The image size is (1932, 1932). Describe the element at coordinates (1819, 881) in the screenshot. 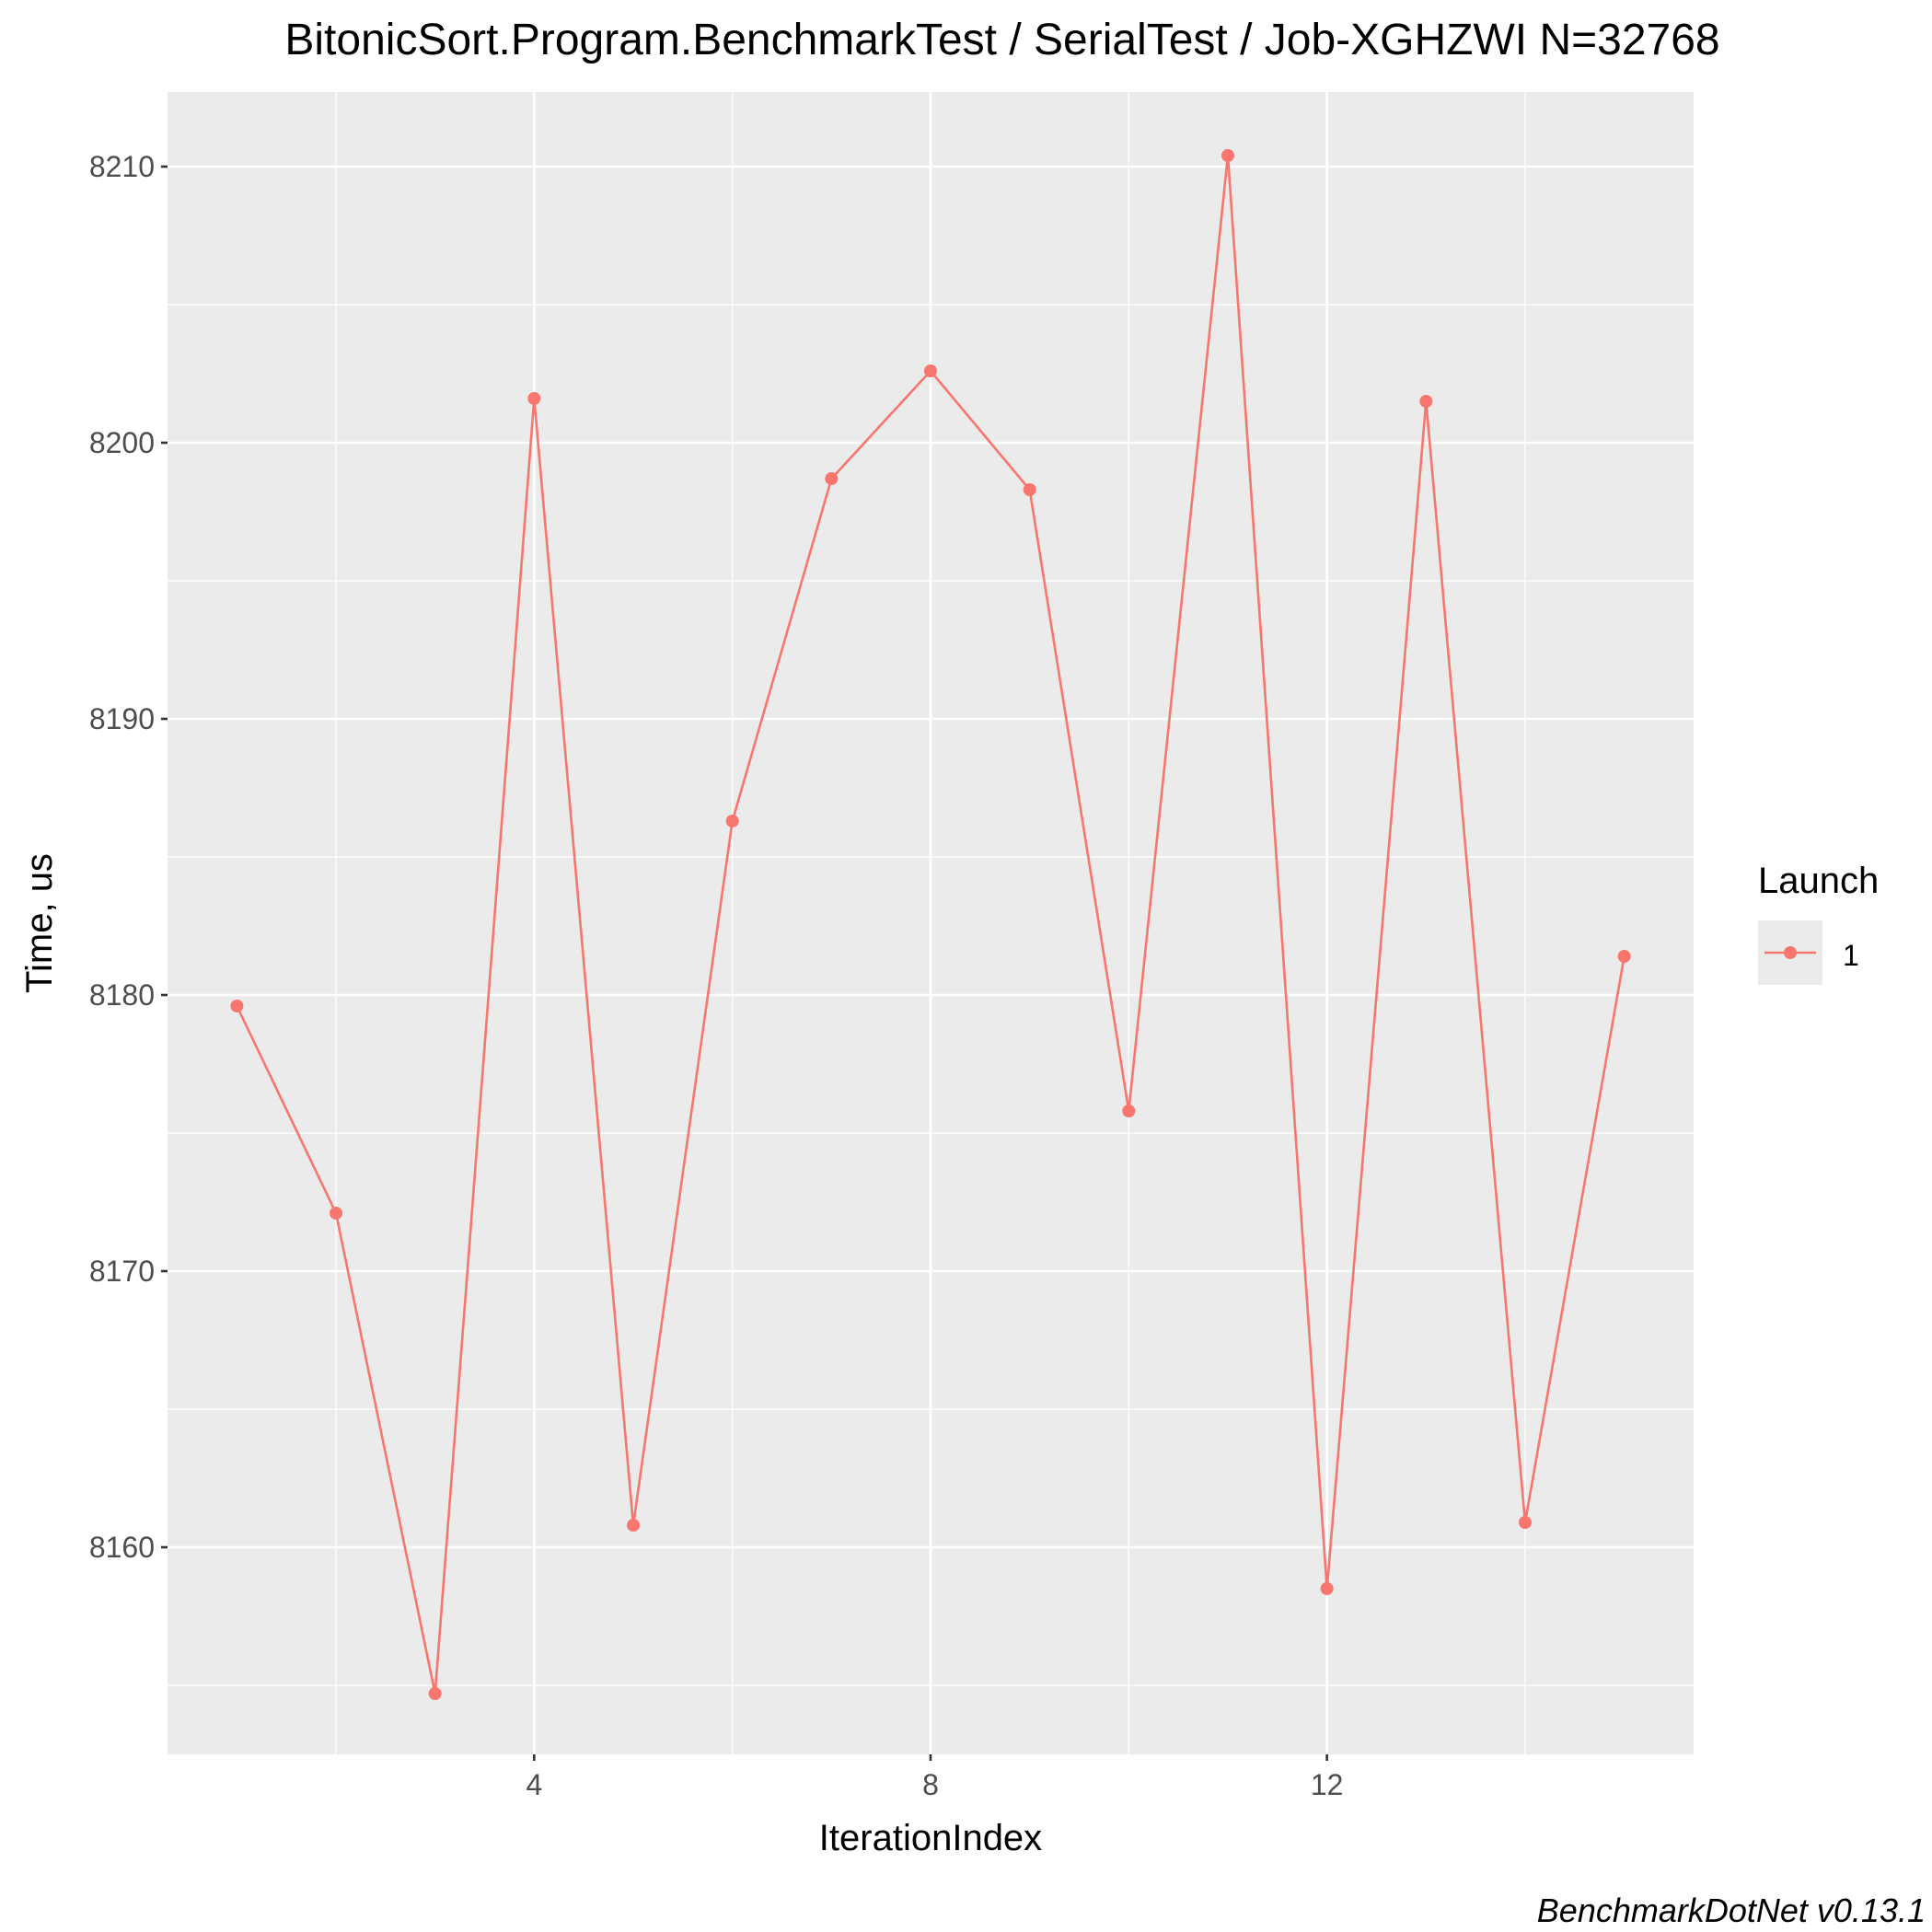

I see `legend-title: Launch` at that location.